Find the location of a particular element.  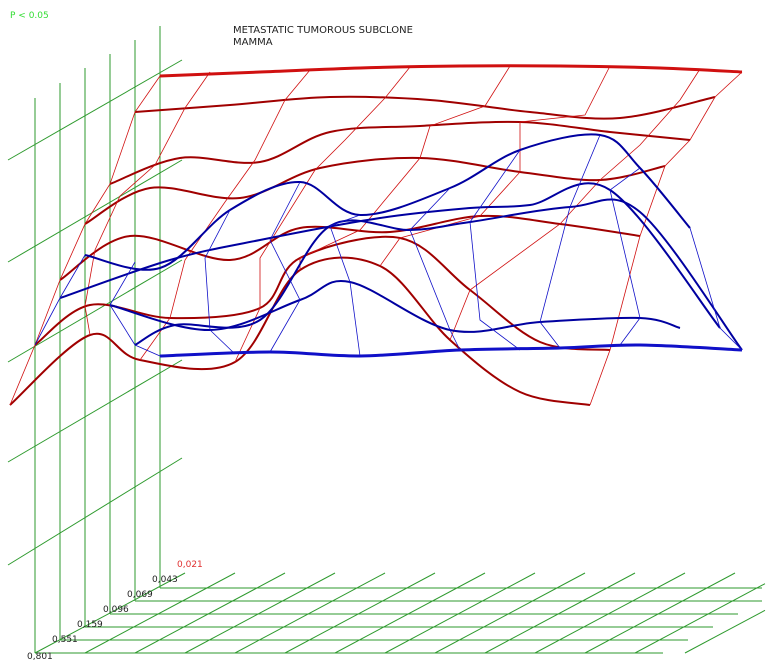

depth-tick-label: 0,159 is located at coordinates (90, 625).